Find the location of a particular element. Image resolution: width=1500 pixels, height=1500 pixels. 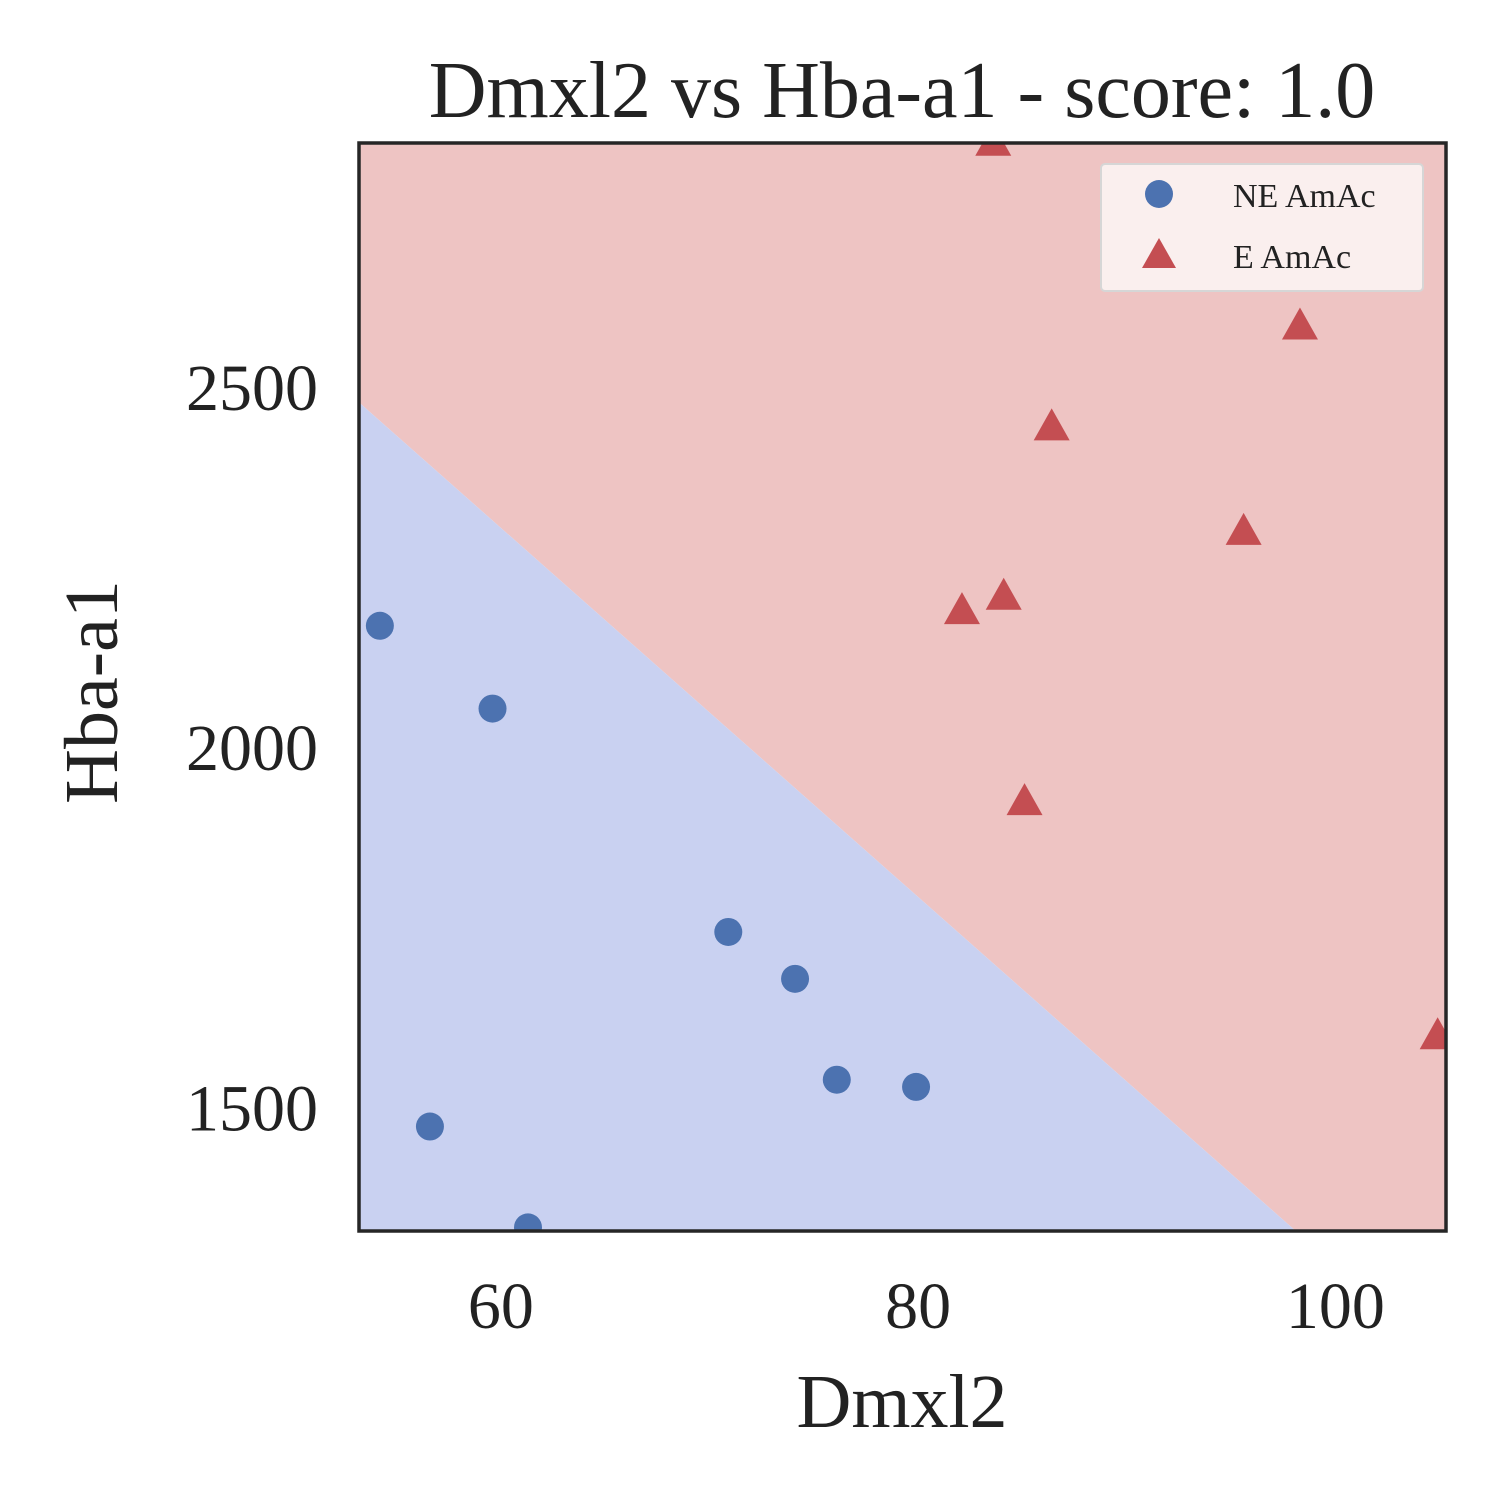

y-tick-label-2000: 2000 is located at coordinates (252, 748).